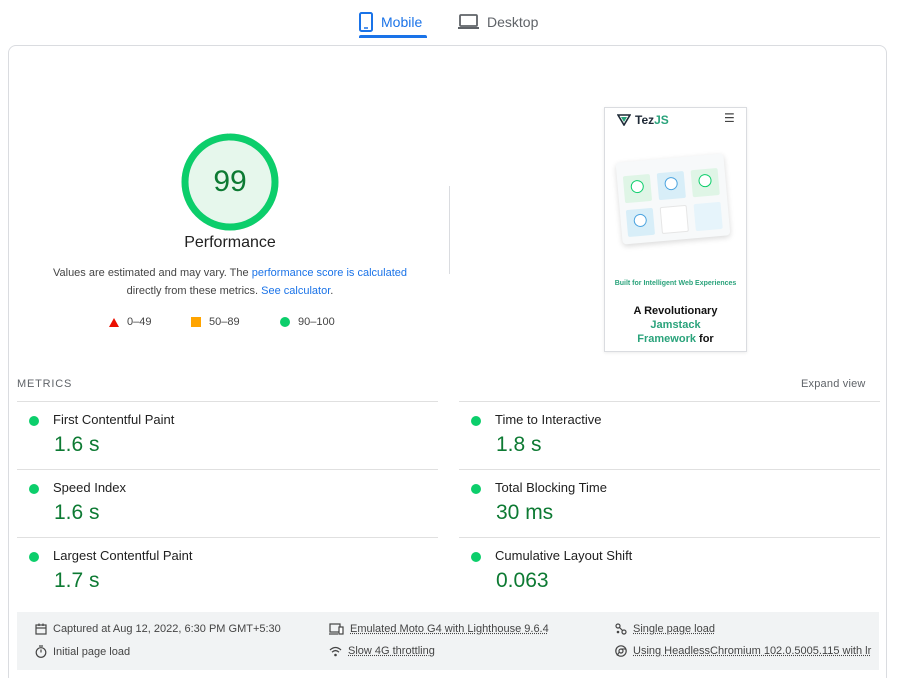 Image resolution: width=900 pixels, height=678 pixels. I want to click on device-tabs: Mobile Desktop, so click(450, 20).